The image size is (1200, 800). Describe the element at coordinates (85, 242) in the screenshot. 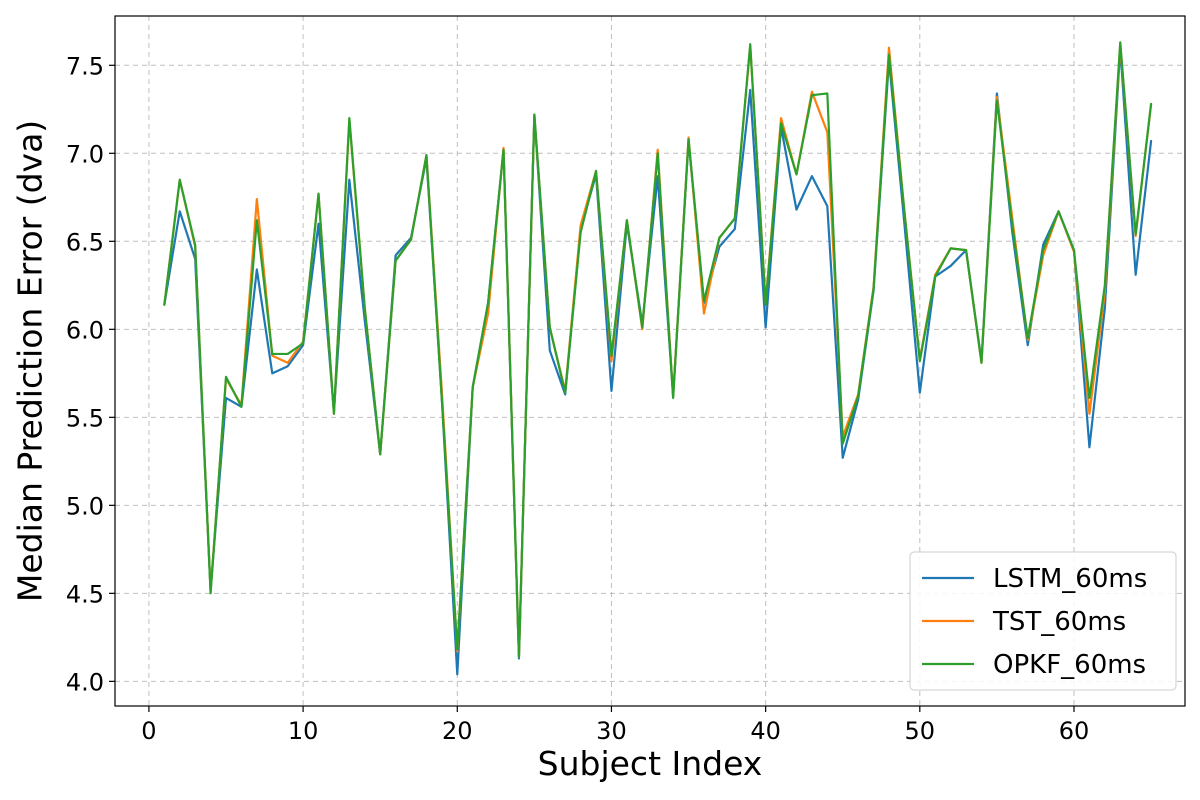

I see `y-tick-label: 6.5` at that location.